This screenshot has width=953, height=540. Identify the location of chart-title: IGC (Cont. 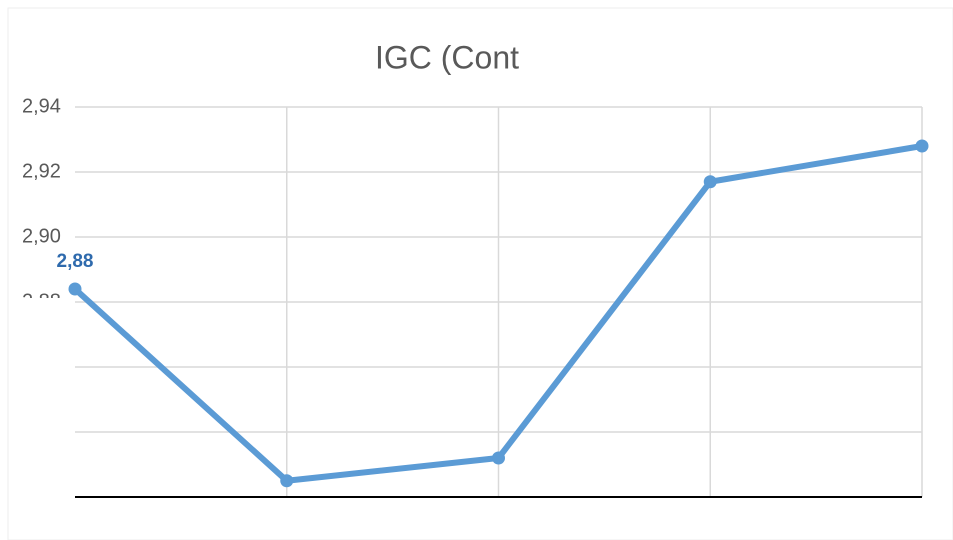
(447, 57).